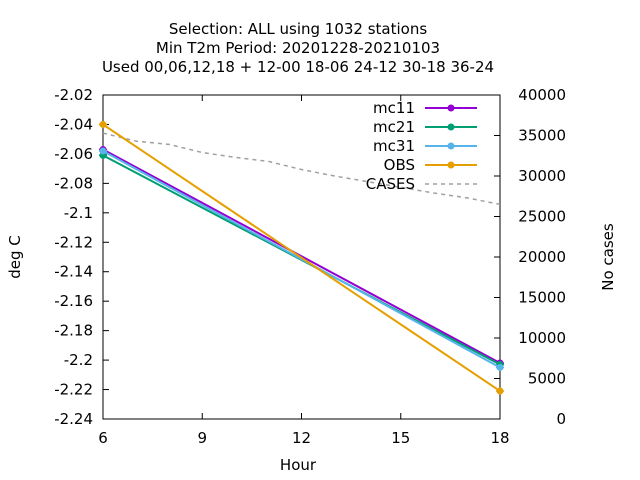  What do you see at coordinates (542, 176) in the screenshot?
I see `y2-tick-label: 30000` at bounding box center [542, 176].